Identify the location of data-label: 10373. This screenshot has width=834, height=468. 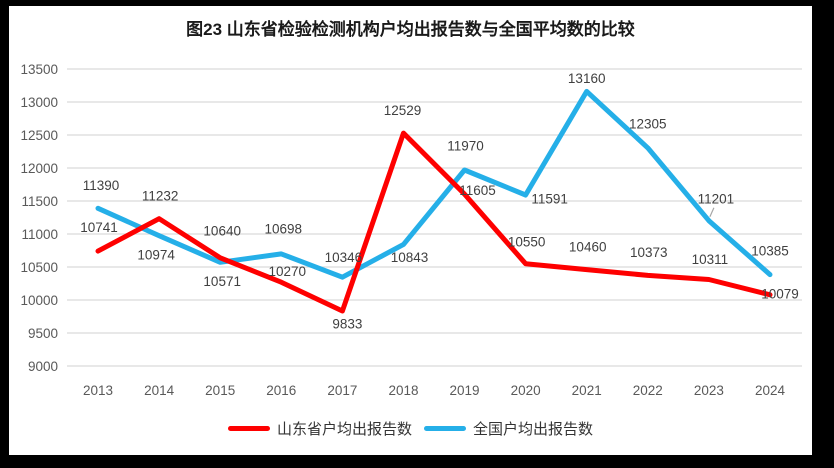
(649, 252).